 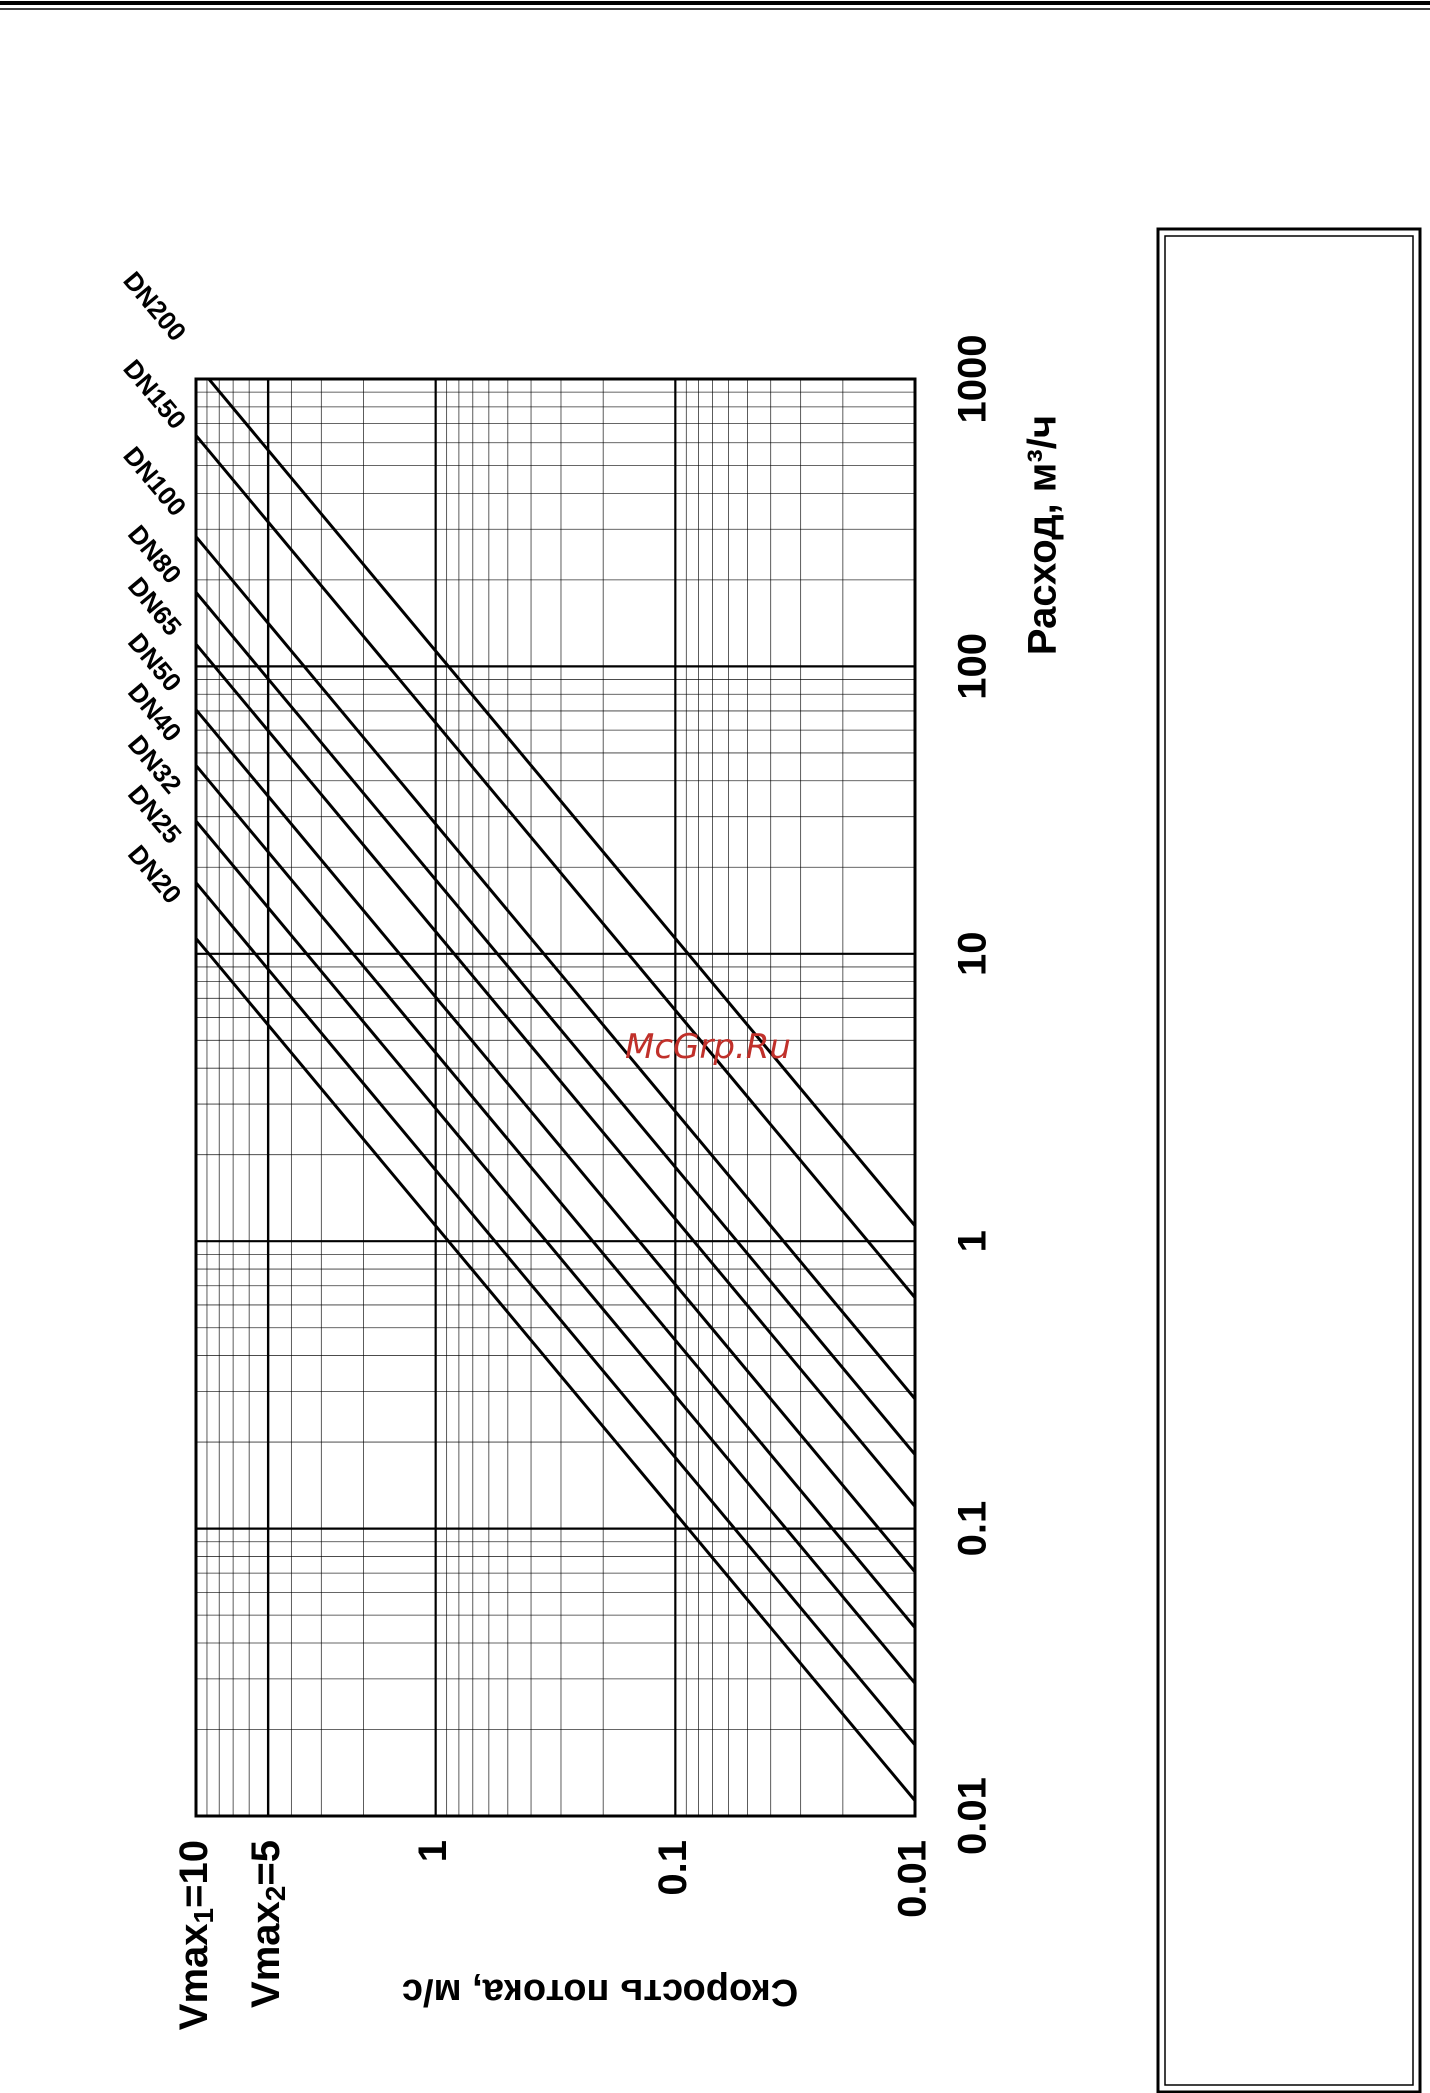 I want to click on y-tick-label: 1, so click(x=433, y=1851).